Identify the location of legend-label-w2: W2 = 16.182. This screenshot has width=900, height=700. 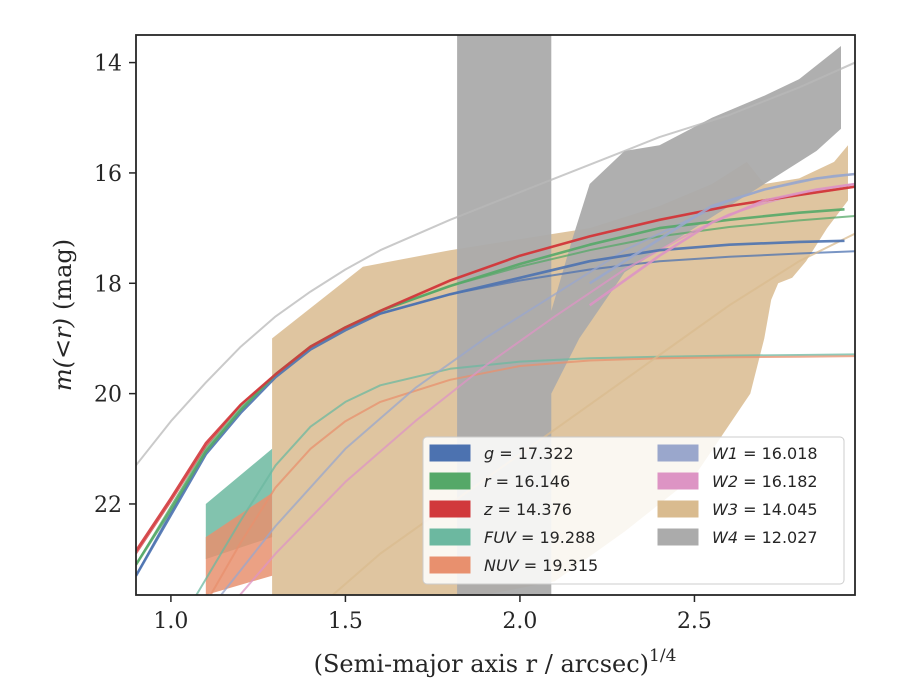
(765, 481).